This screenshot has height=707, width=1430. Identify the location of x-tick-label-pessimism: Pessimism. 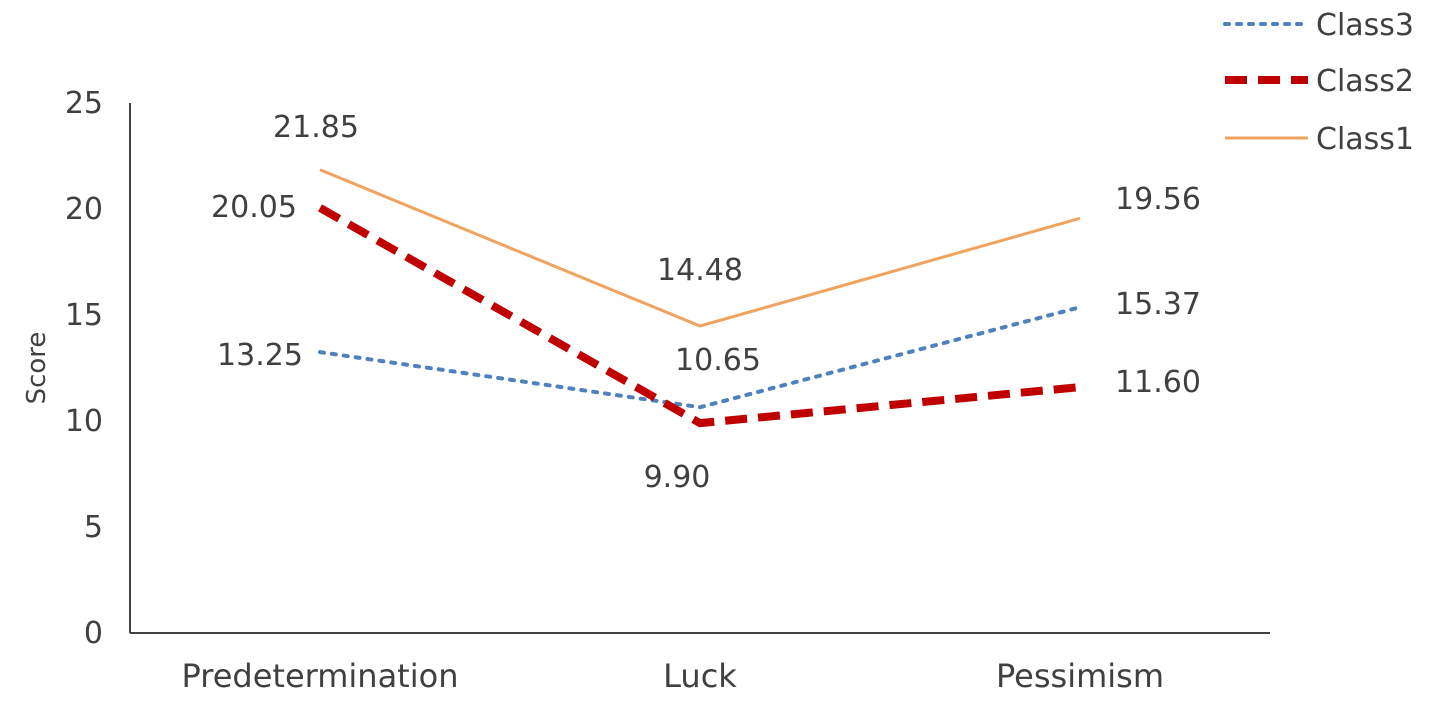
(1080, 676).